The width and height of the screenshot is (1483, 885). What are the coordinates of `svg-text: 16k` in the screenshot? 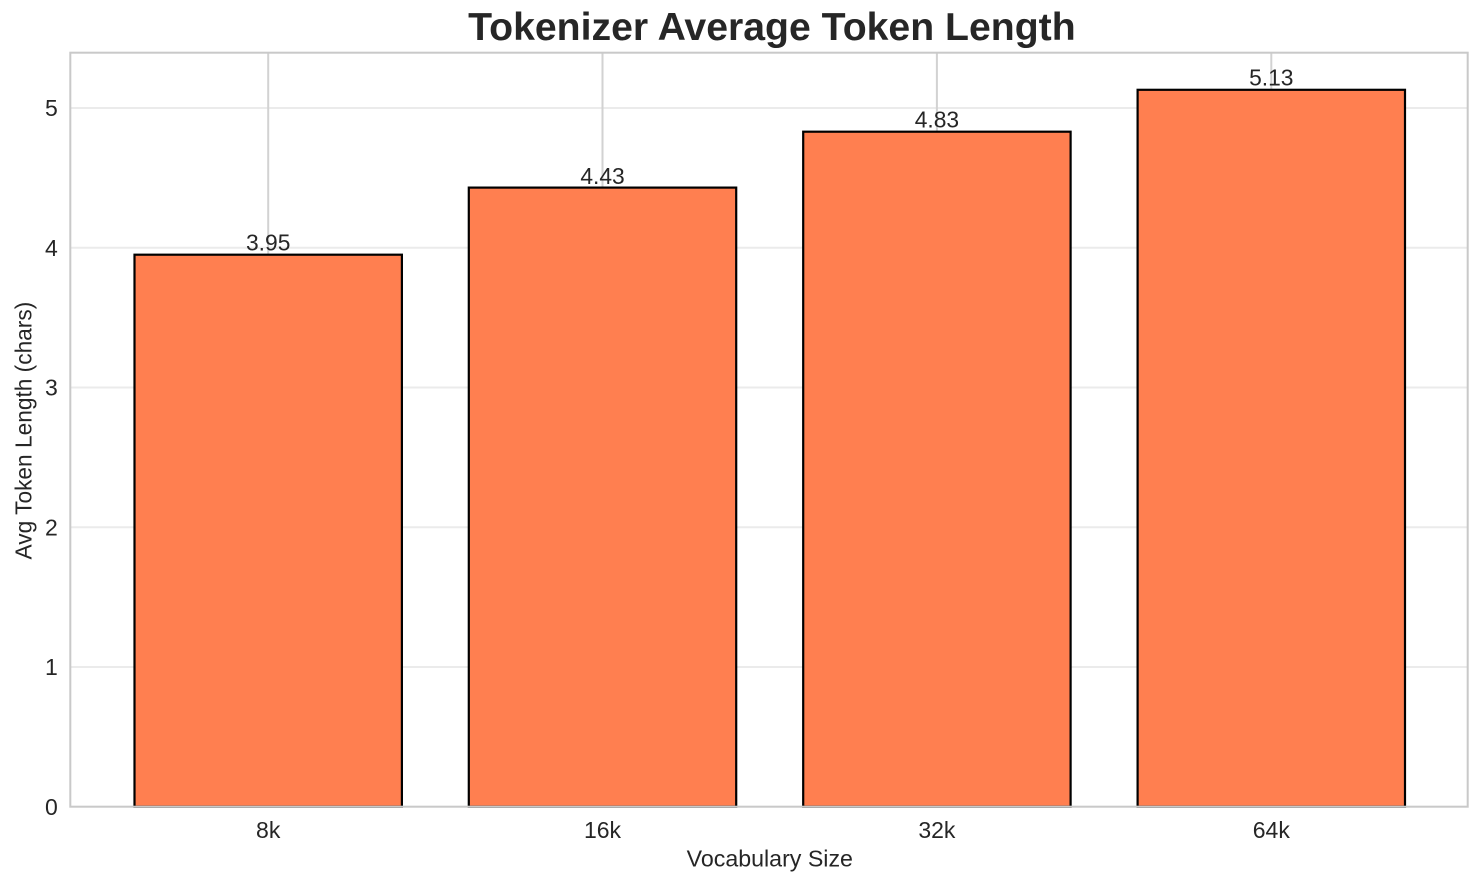 It's located at (603, 830).